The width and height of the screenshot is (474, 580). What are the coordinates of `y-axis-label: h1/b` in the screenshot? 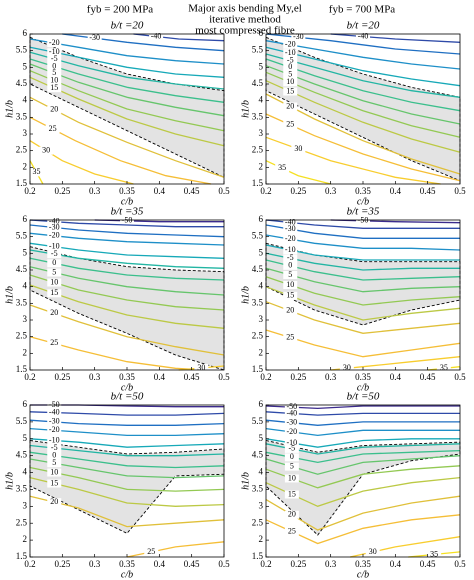 It's located at (245, 109).